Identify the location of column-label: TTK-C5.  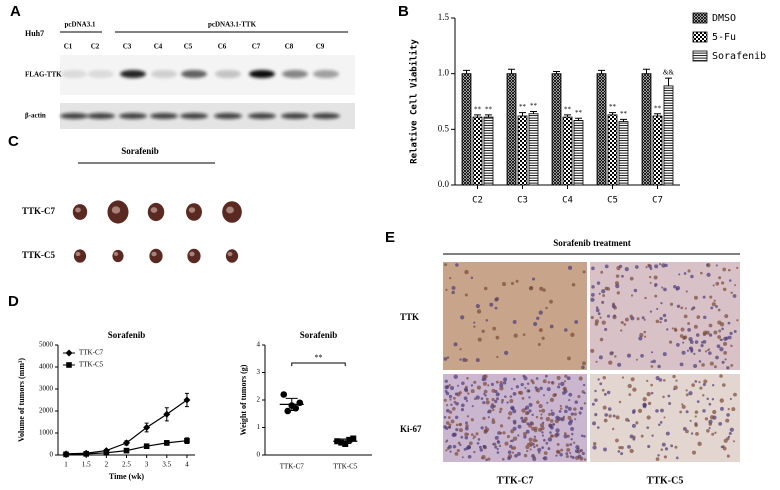
(665, 480).